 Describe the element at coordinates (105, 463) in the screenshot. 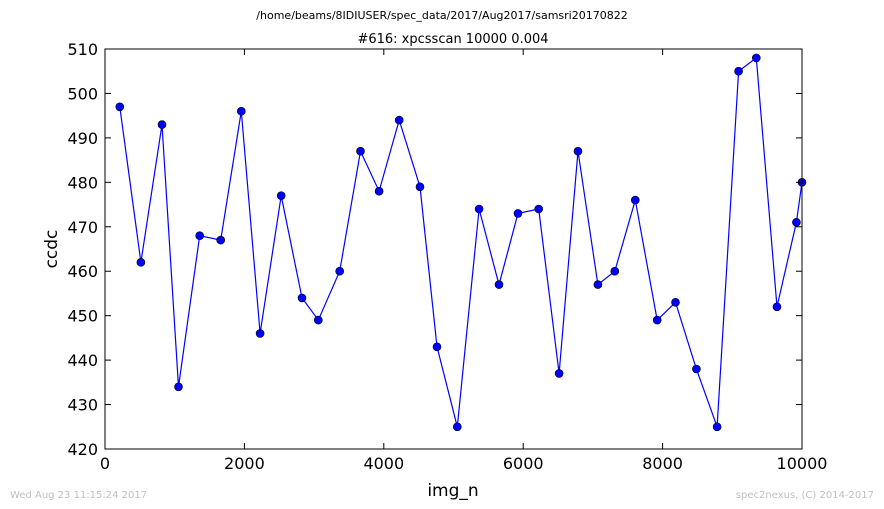

I see `x-tick-label: 0` at that location.